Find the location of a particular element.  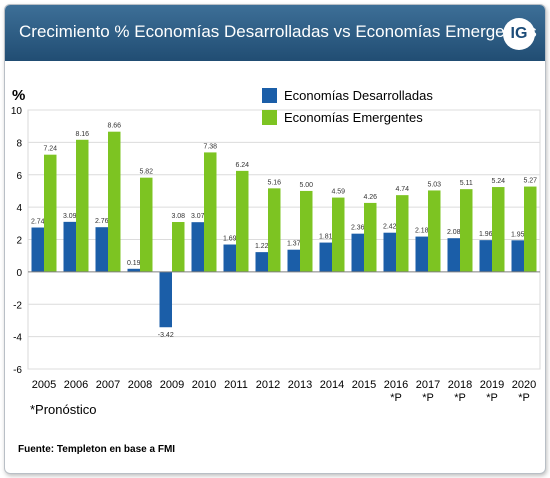

data-label: 2.18 is located at coordinates (422, 231).